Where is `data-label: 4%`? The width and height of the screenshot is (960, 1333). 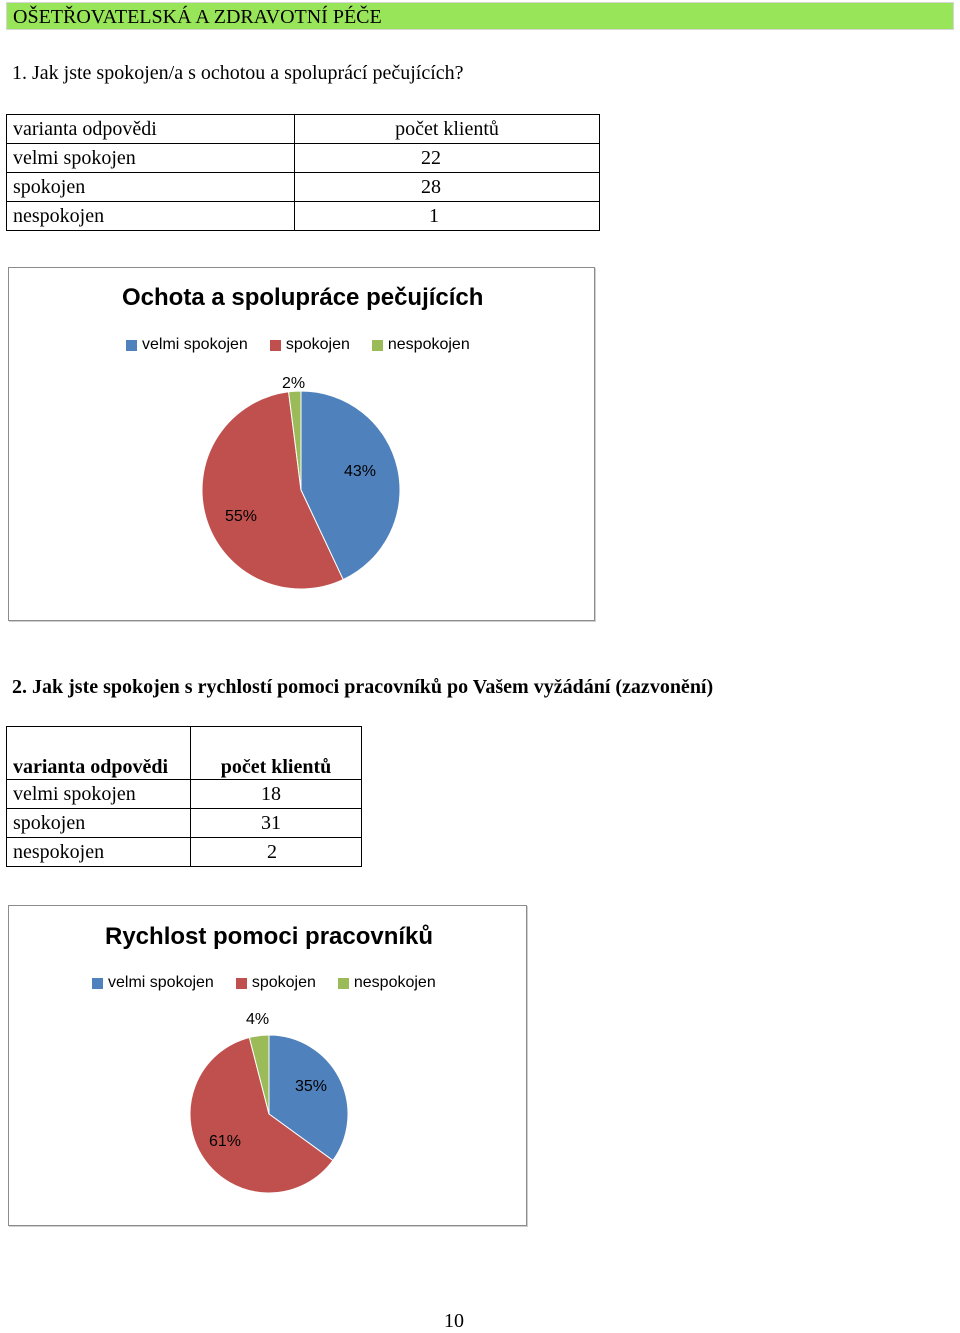 data-label: 4% is located at coordinates (258, 1019).